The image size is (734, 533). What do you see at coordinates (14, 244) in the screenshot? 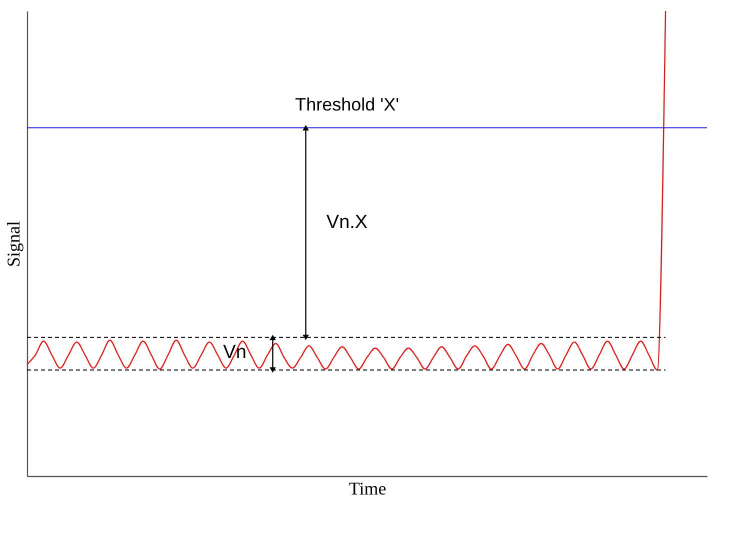
I see `y-axis-title: Signal` at bounding box center [14, 244].